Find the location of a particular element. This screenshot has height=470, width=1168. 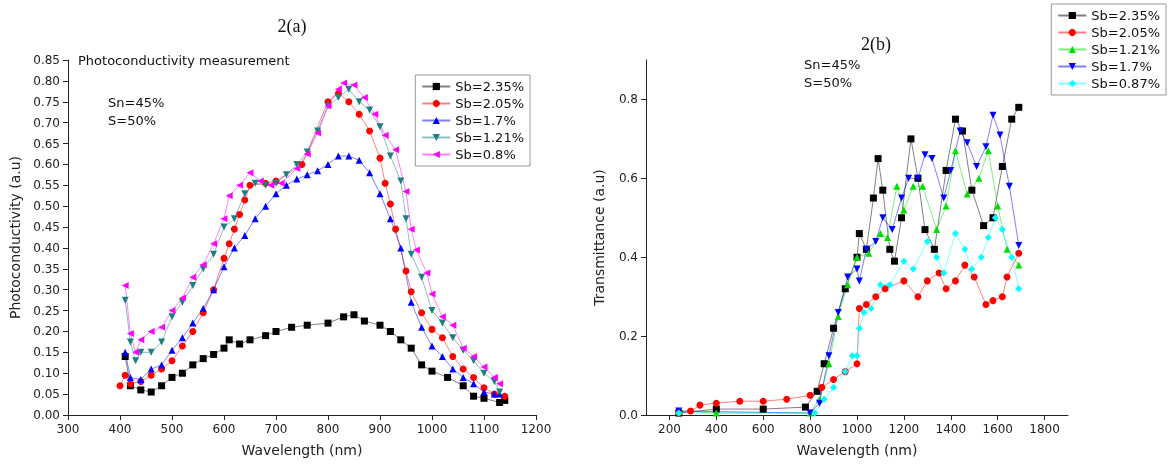

legend-label: Sb=0.87% is located at coordinates (1126, 83).